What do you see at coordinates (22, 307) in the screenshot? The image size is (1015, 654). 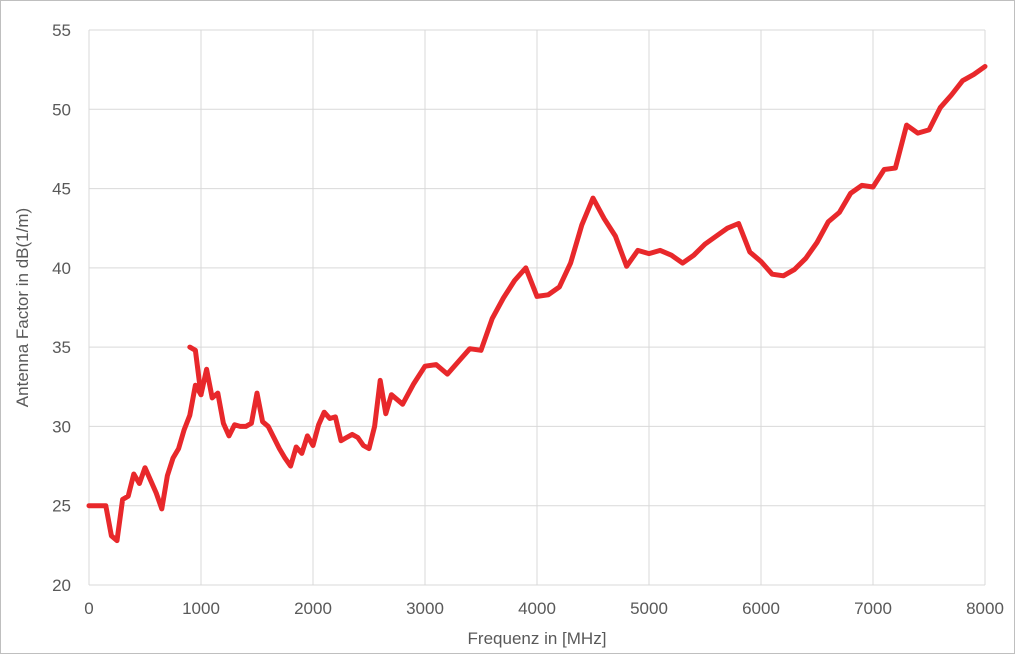 I see `y-axis-title: Antenna Factor in dB(1/m)` at bounding box center [22, 307].